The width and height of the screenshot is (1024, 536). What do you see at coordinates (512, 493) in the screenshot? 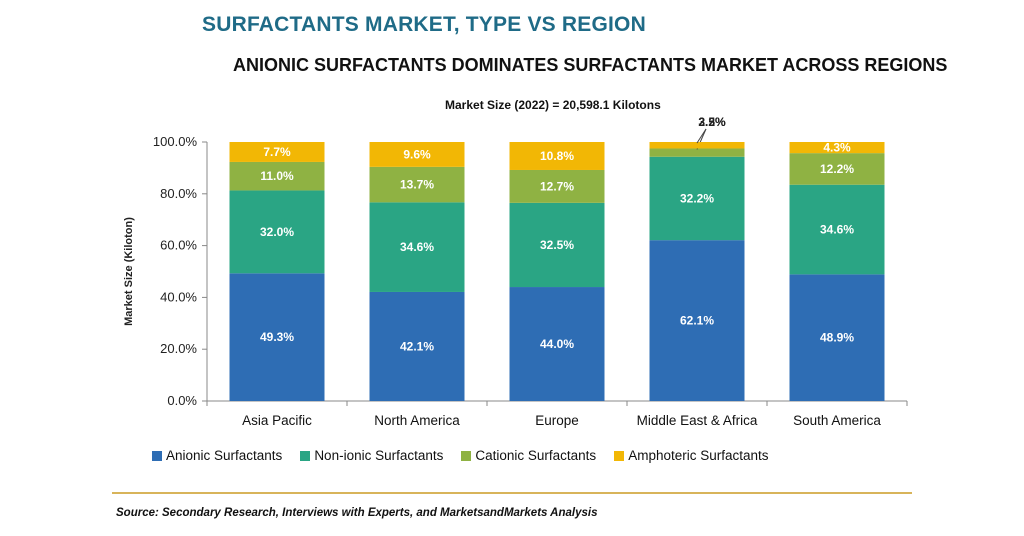
I see `divider-line` at bounding box center [512, 493].